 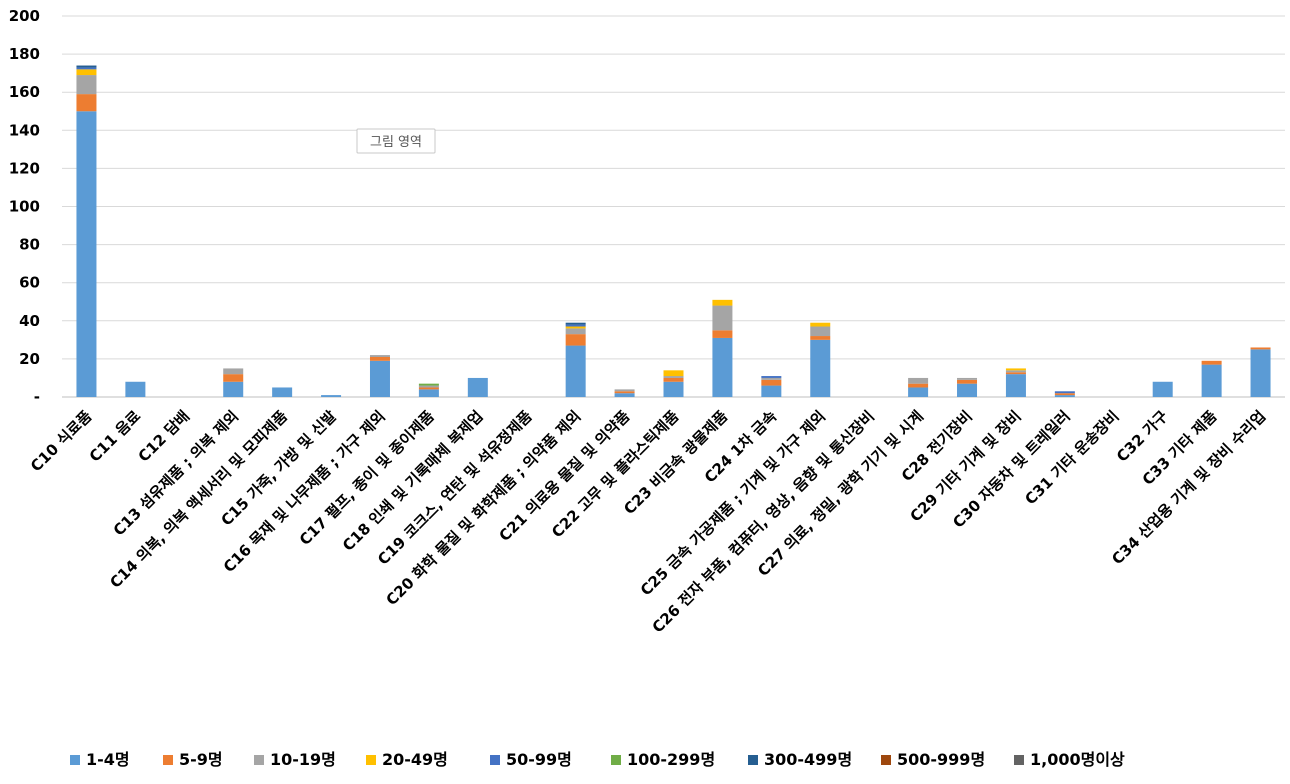 What do you see at coordinates (671, 759) in the screenshot?
I see `legend-label: 100-299명` at bounding box center [671, 759].